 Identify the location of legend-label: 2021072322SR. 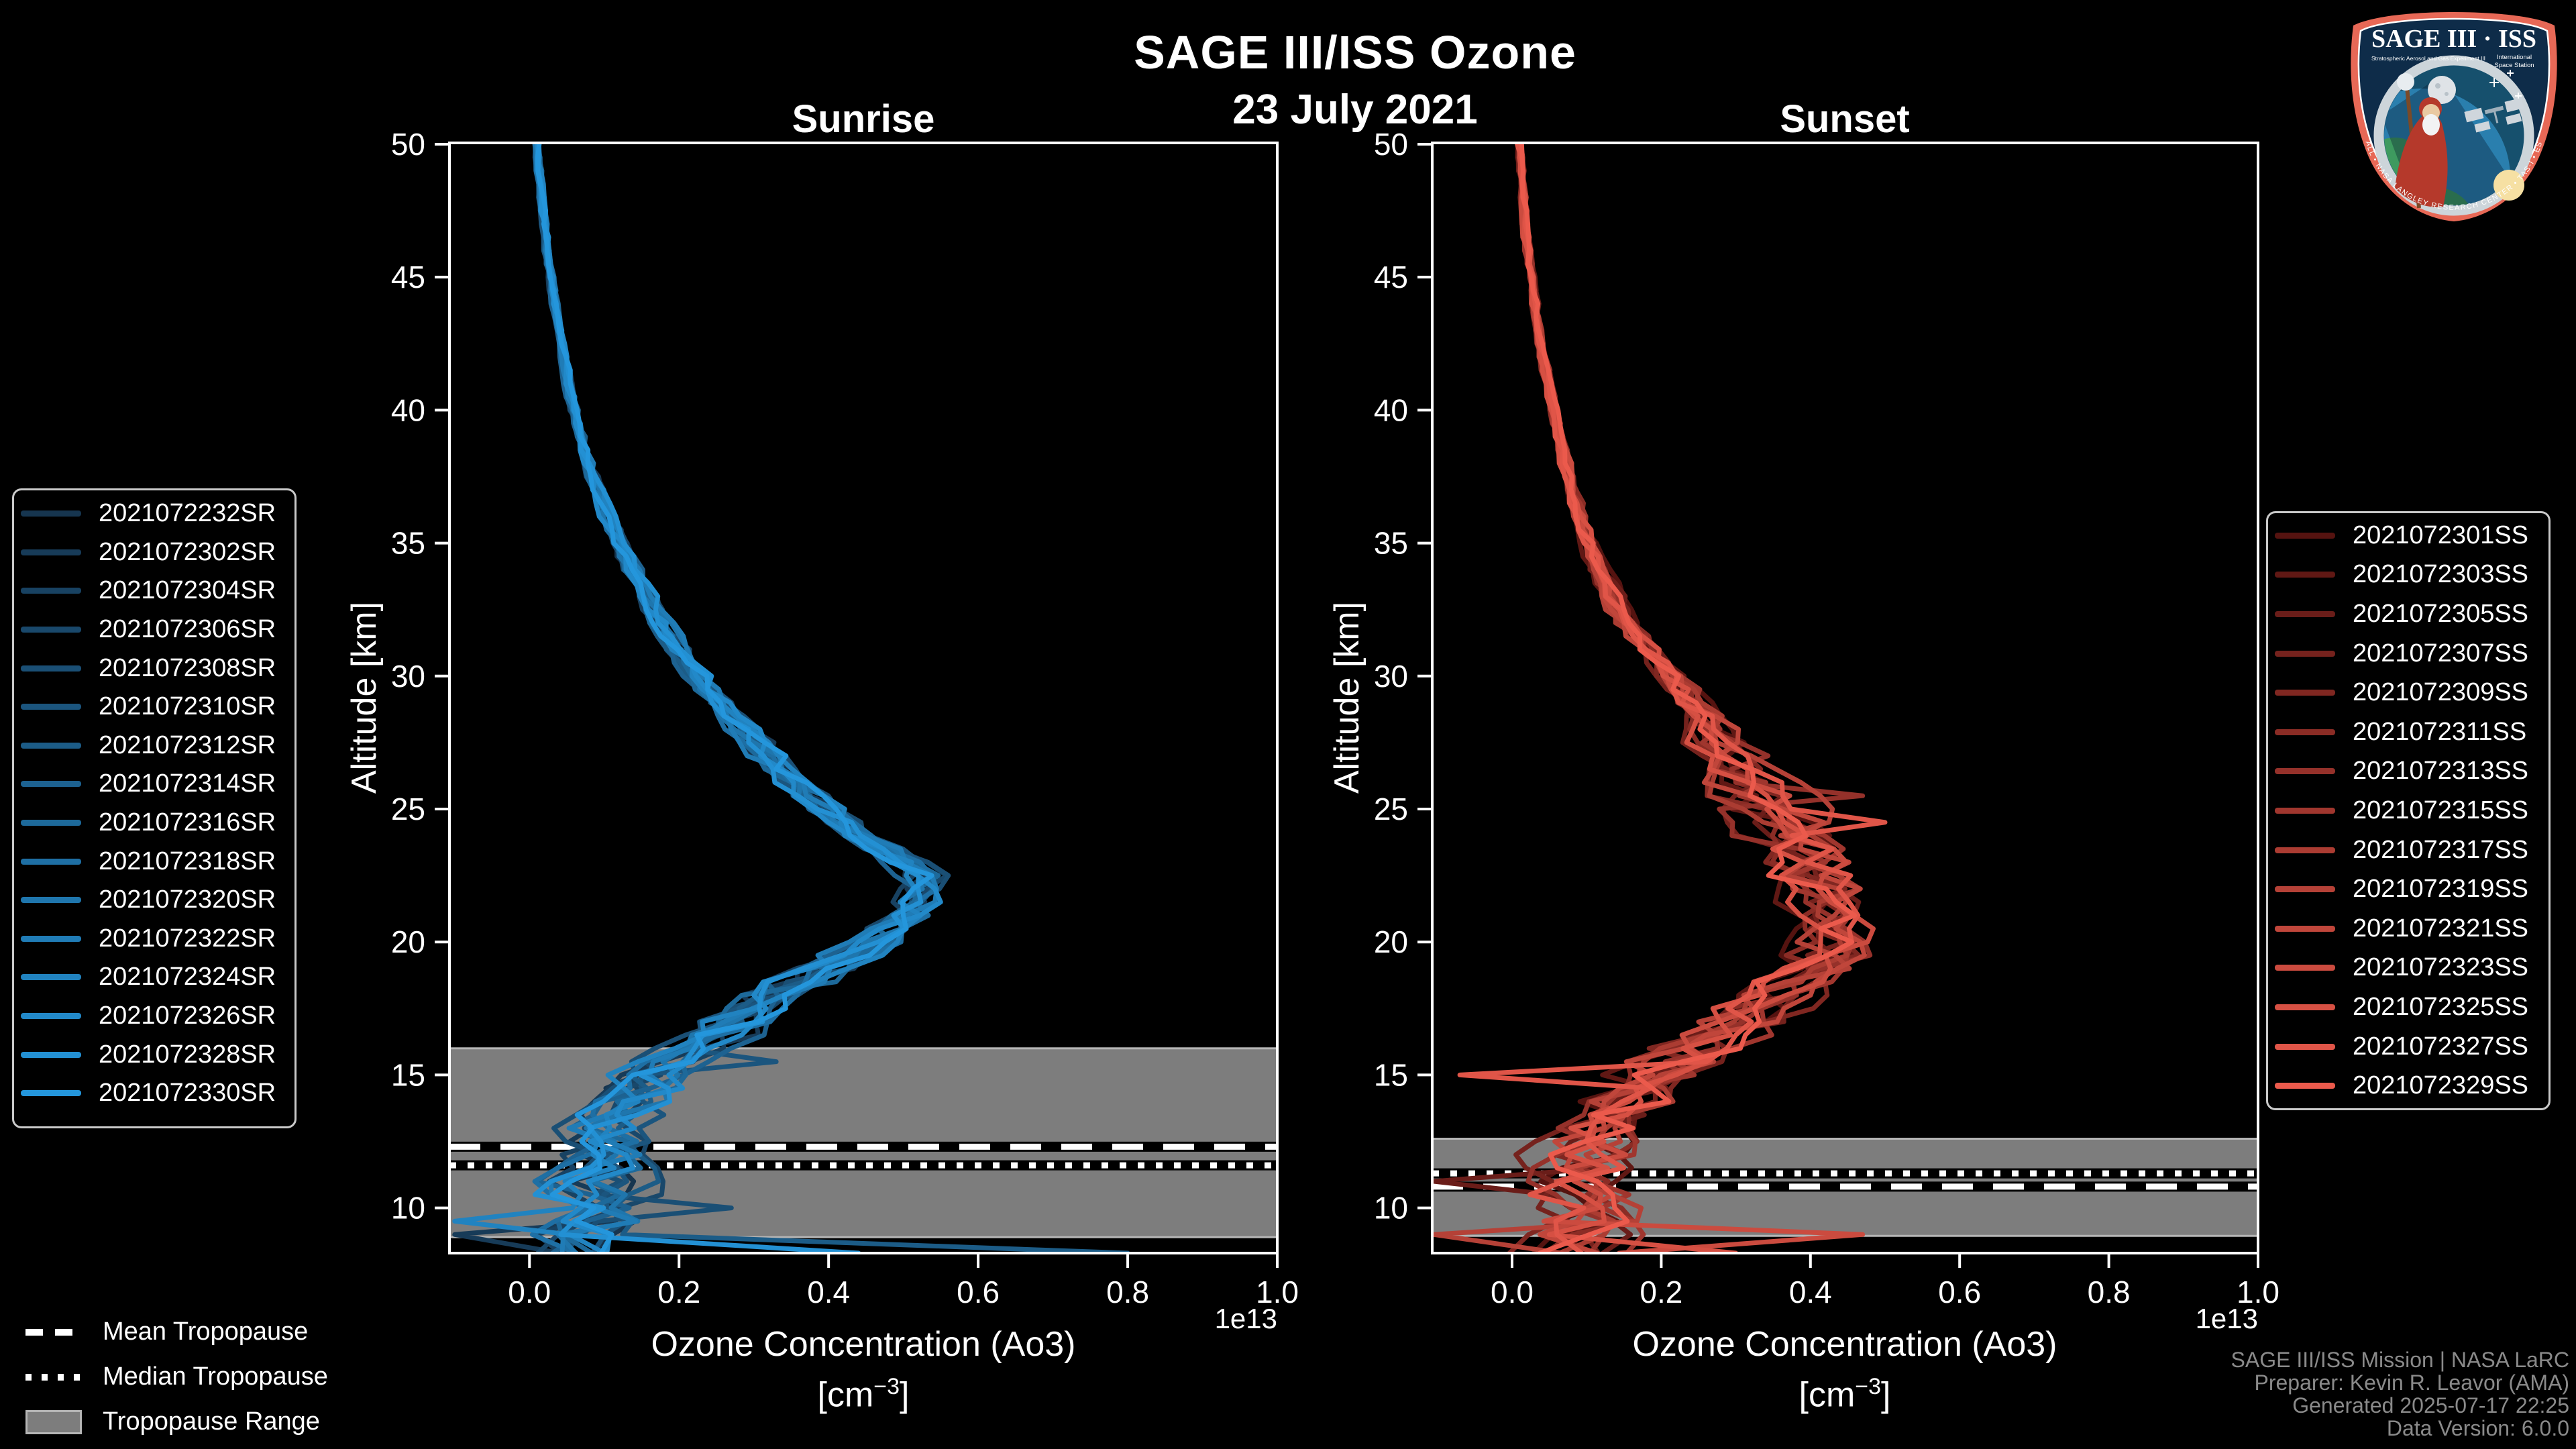
(187, 938).